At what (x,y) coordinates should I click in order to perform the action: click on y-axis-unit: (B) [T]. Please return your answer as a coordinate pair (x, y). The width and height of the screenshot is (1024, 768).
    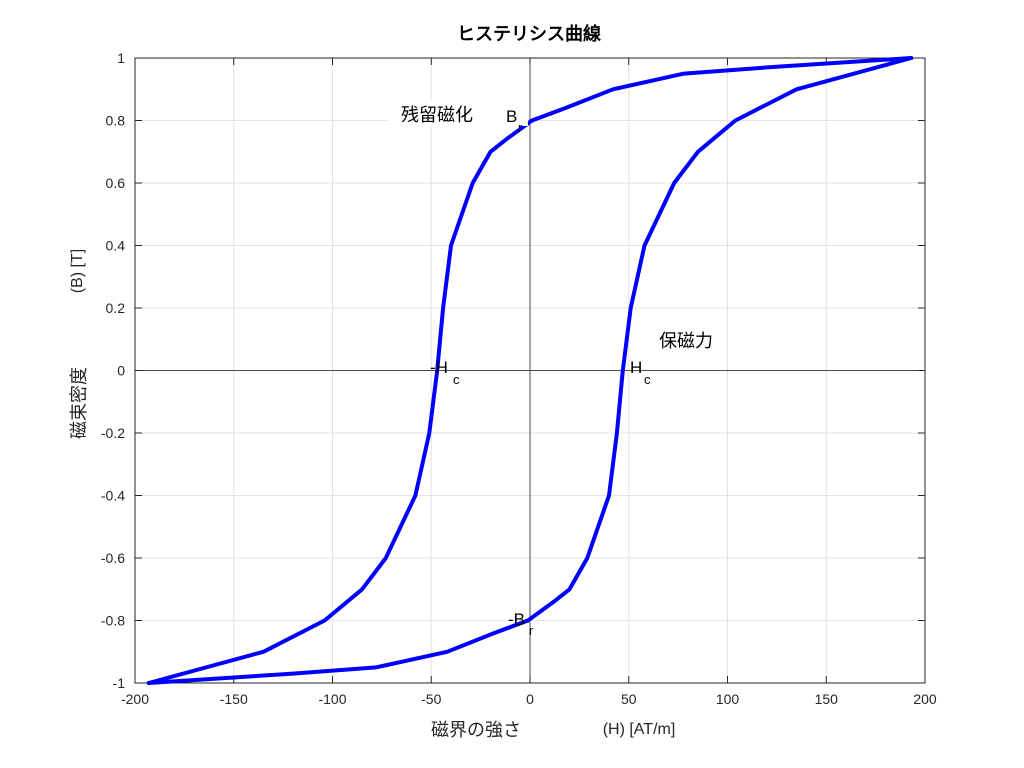
    Looking at the image, I should click on (77, 271).